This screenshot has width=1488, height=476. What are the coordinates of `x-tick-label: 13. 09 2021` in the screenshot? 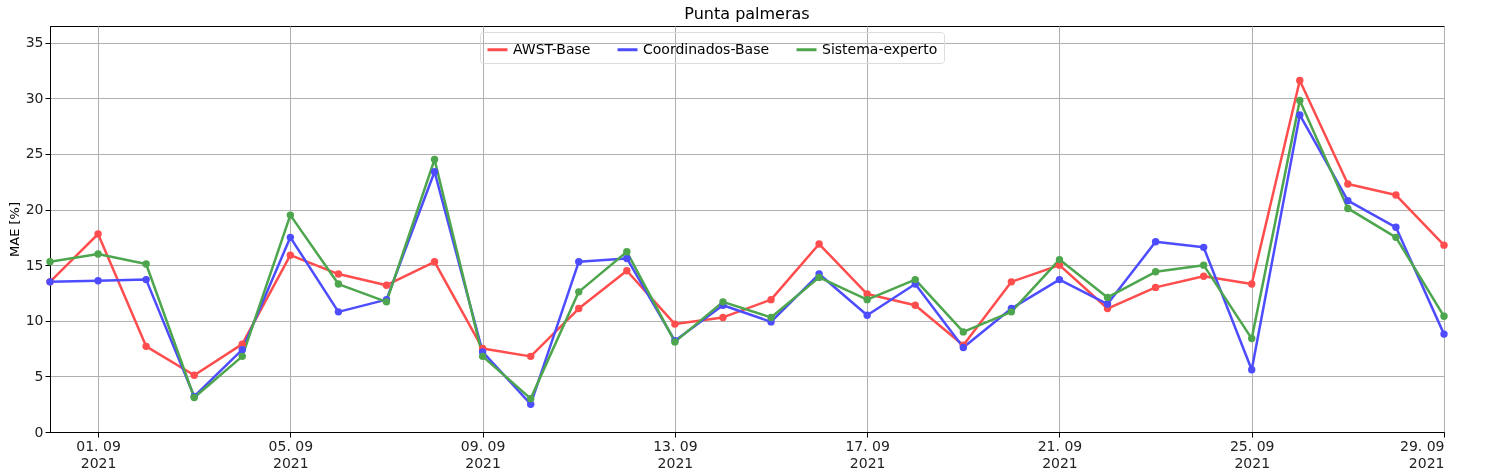 It's located at (675, 454).